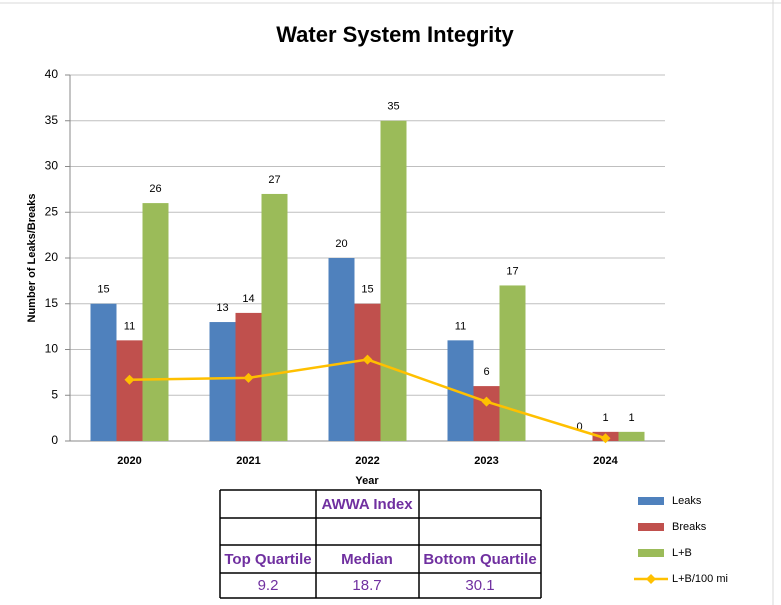 Image resolution: width=781 pixels, height=605 pixels. What do you see at coordinates (52, 166) in the screenshot?
I see `y-tick-label: 30` at bounding box center [52, 166].